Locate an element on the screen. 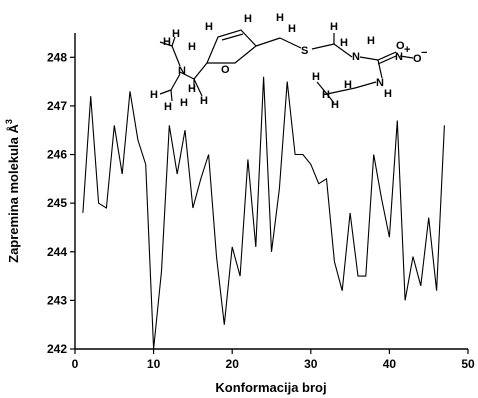 Image resolution: width=478 pixels, height=398 pixels. y-tick-label: 245 is located at coordinates (57, 203).